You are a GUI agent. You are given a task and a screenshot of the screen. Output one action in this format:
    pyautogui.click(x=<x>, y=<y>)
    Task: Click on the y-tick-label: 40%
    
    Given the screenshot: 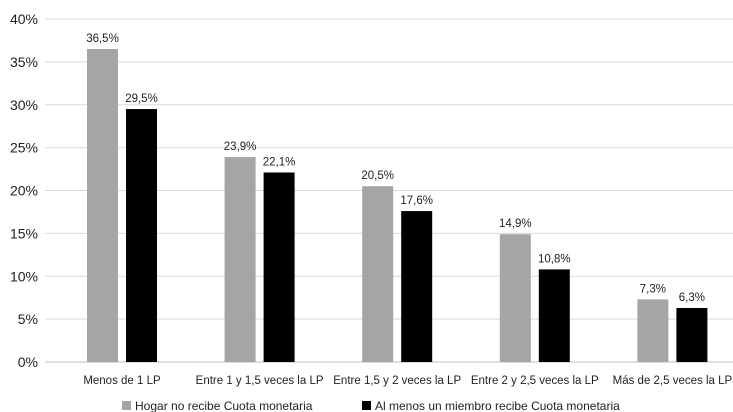 What is the action you would take?
    pyautogui.click(x=24, y=19)
    